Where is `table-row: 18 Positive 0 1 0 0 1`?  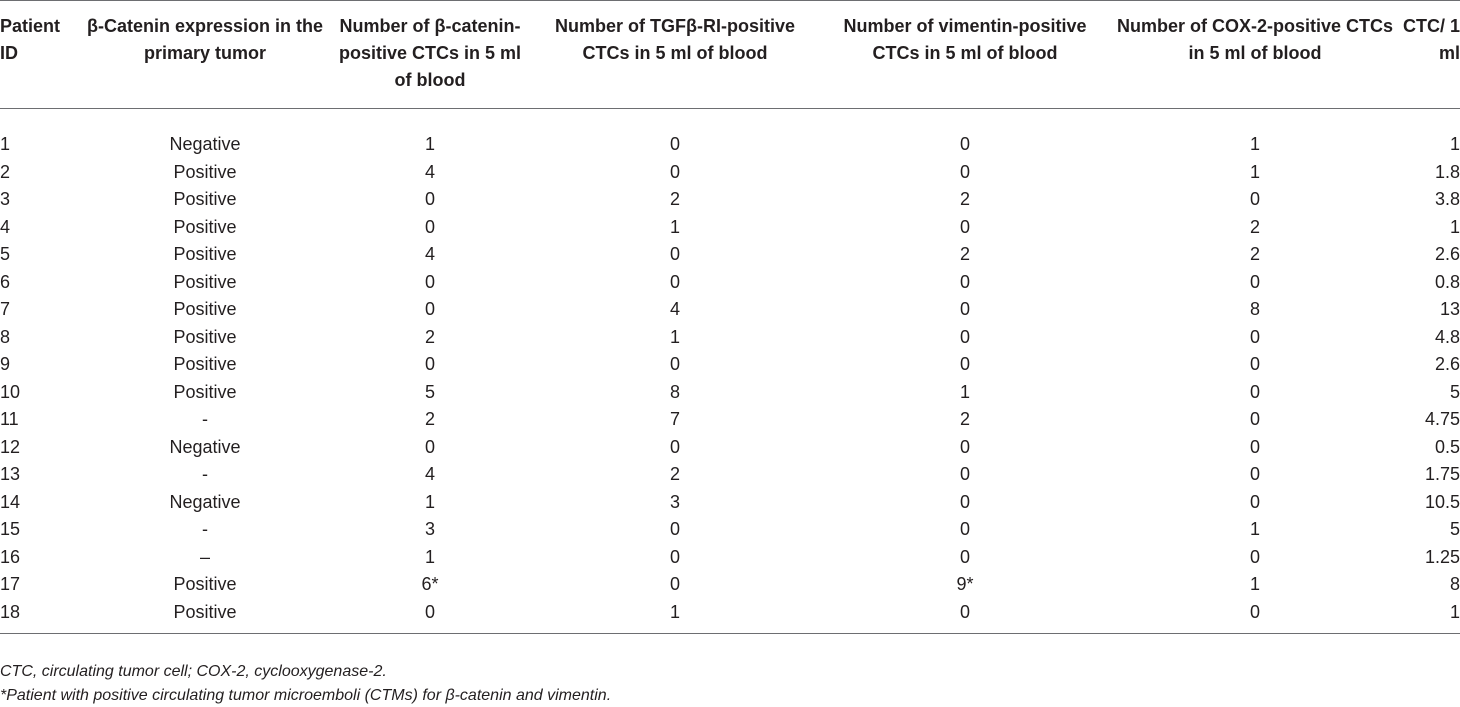 table-row: 18 Positive 0 1 0 0 1 is located at coordinates (730, 616).